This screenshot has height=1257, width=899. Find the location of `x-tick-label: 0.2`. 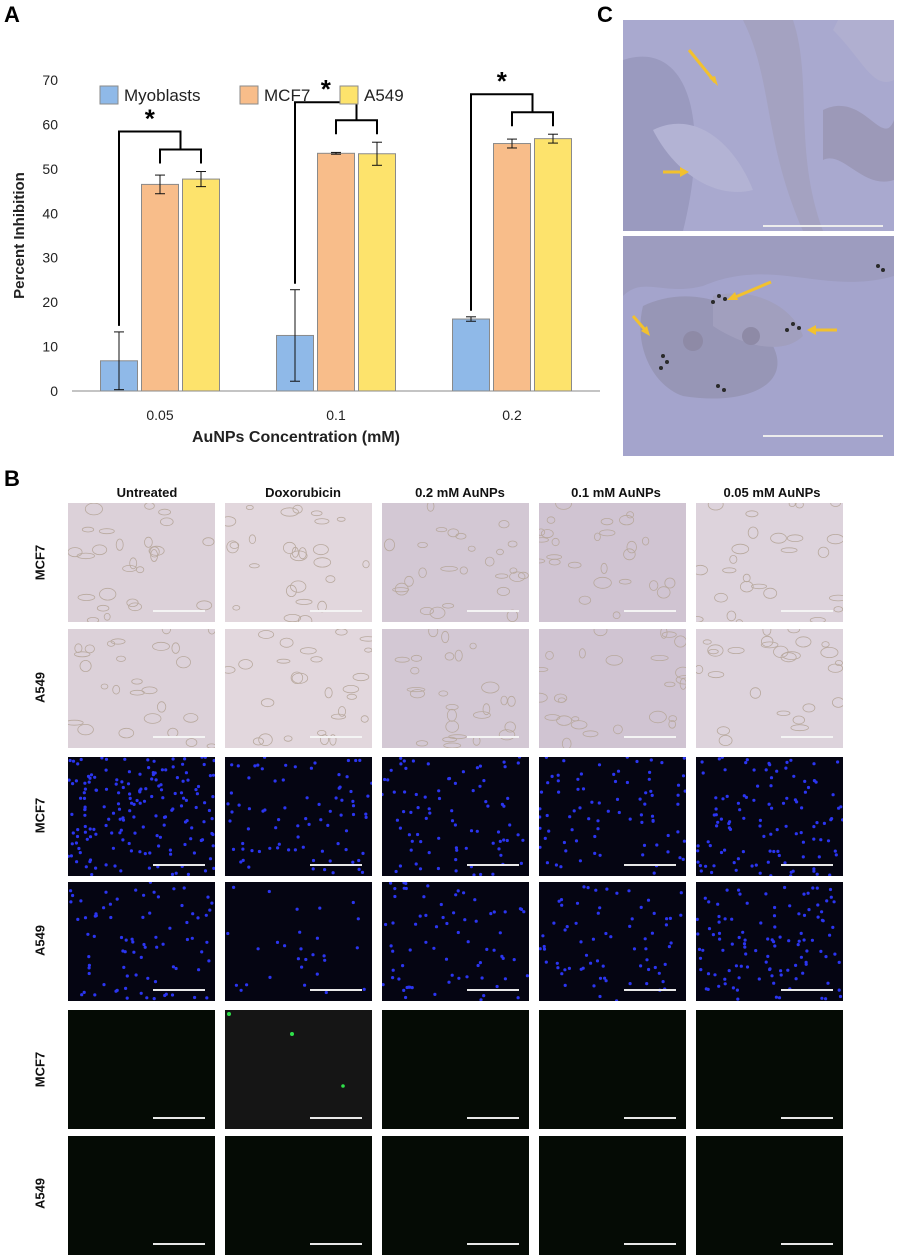

x-tick-label: 0.2 is located at coordinates (512, 415).